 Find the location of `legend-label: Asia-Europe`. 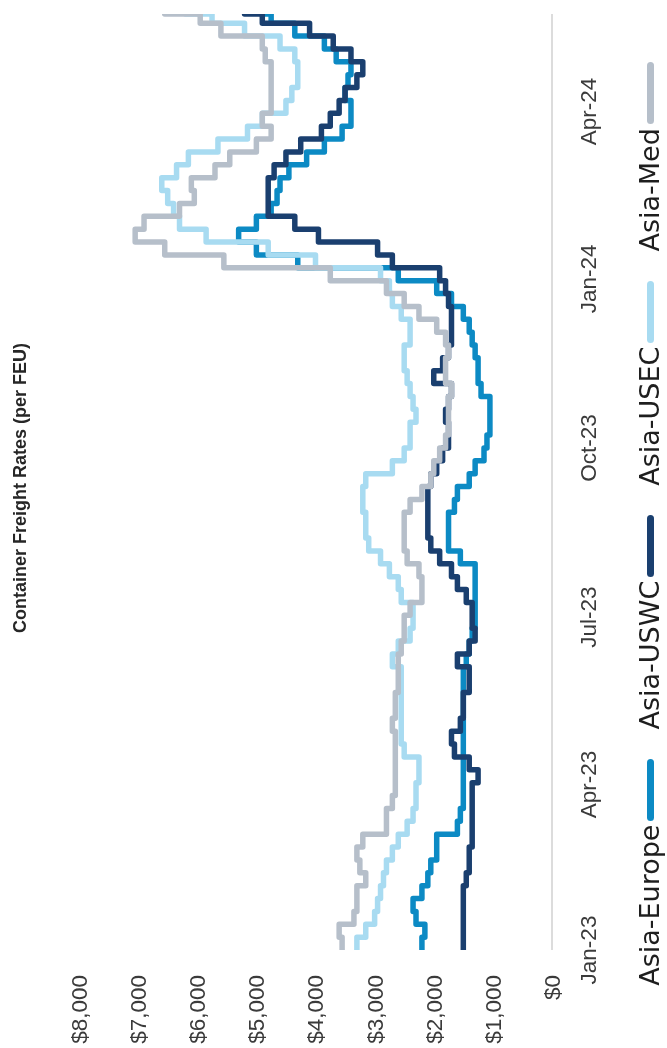

legend-label: Asia-Europe is located at coordinates (649, 905).